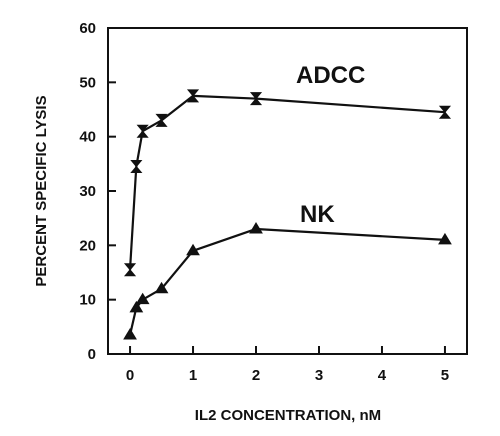  I want to click on y-tick-label: 0, so click(92, 354).